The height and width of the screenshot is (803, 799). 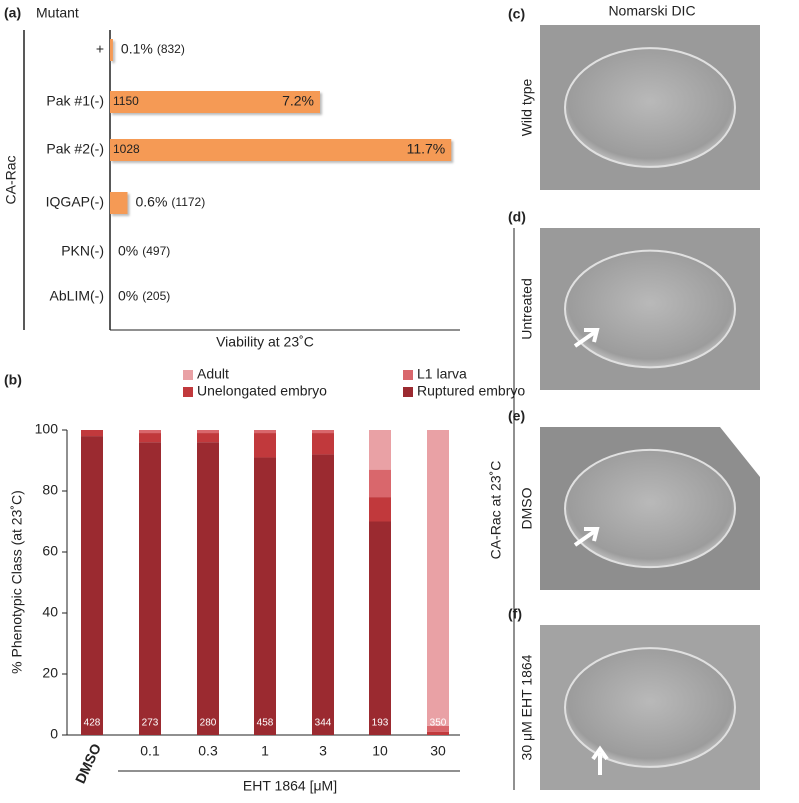 I want to click on micrograph-label: Wild type, so click(x=527, y=108).